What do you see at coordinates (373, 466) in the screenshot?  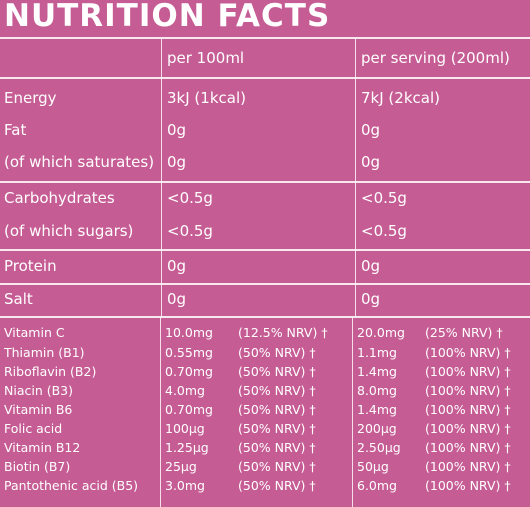 I see `vitamin-amount-serving: 50µg` at bounding box center [373, 466].